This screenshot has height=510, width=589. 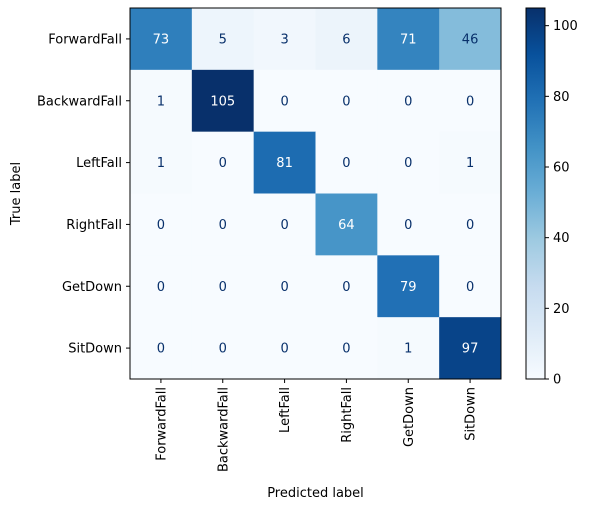 What do you see at coordinates (561, 168) in the screenshot?
I see `colorbar-tick-label: 60` at bounding box center [561, 168].